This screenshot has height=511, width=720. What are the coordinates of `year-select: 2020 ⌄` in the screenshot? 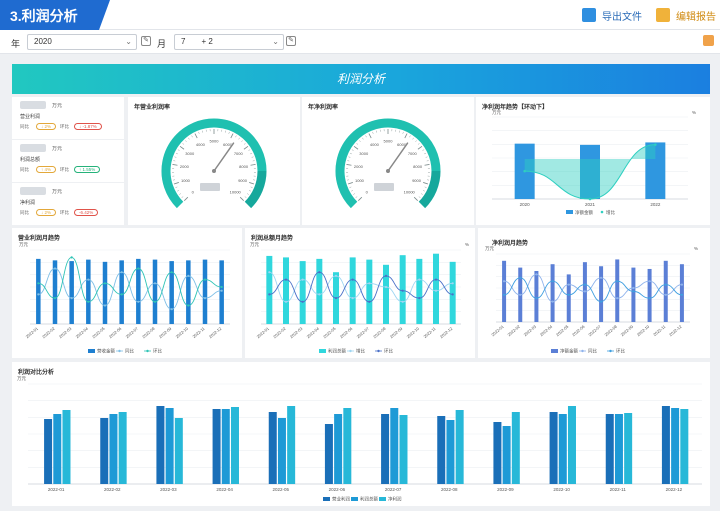 It's located at (82, 42).